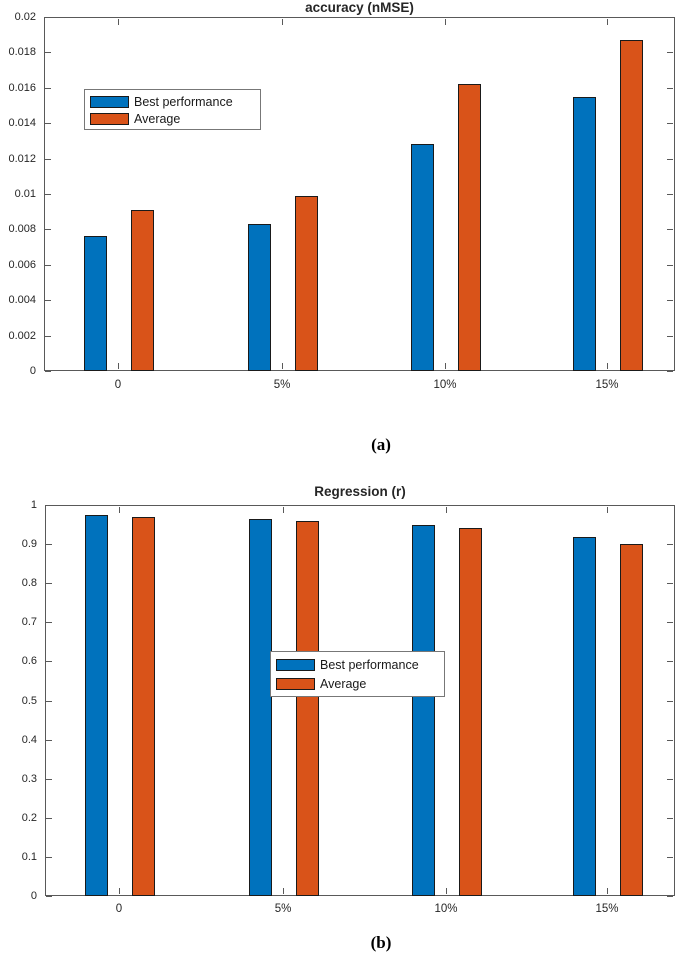 The width and height of the screenshot is (685, 960). I want to click on y-tick-label: 0.3, so click(29, 779).